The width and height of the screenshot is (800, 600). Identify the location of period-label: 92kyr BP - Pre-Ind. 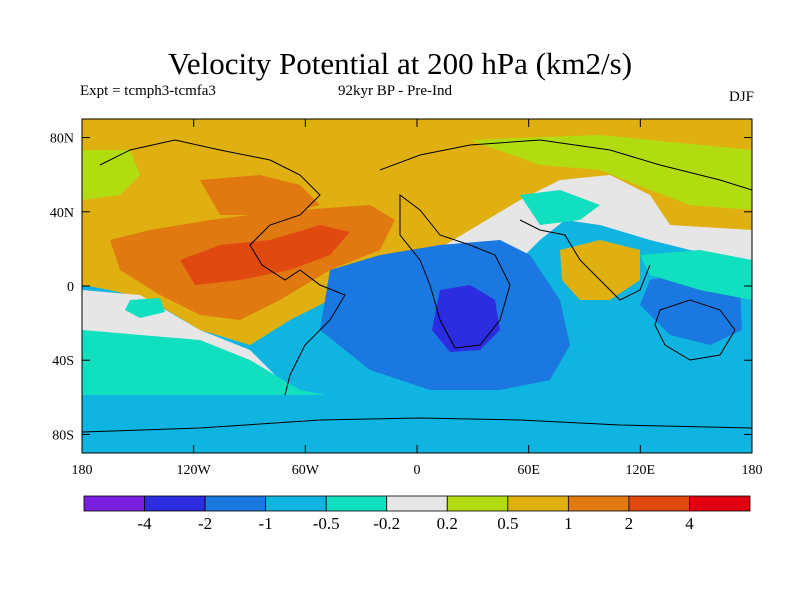
(395, 91).